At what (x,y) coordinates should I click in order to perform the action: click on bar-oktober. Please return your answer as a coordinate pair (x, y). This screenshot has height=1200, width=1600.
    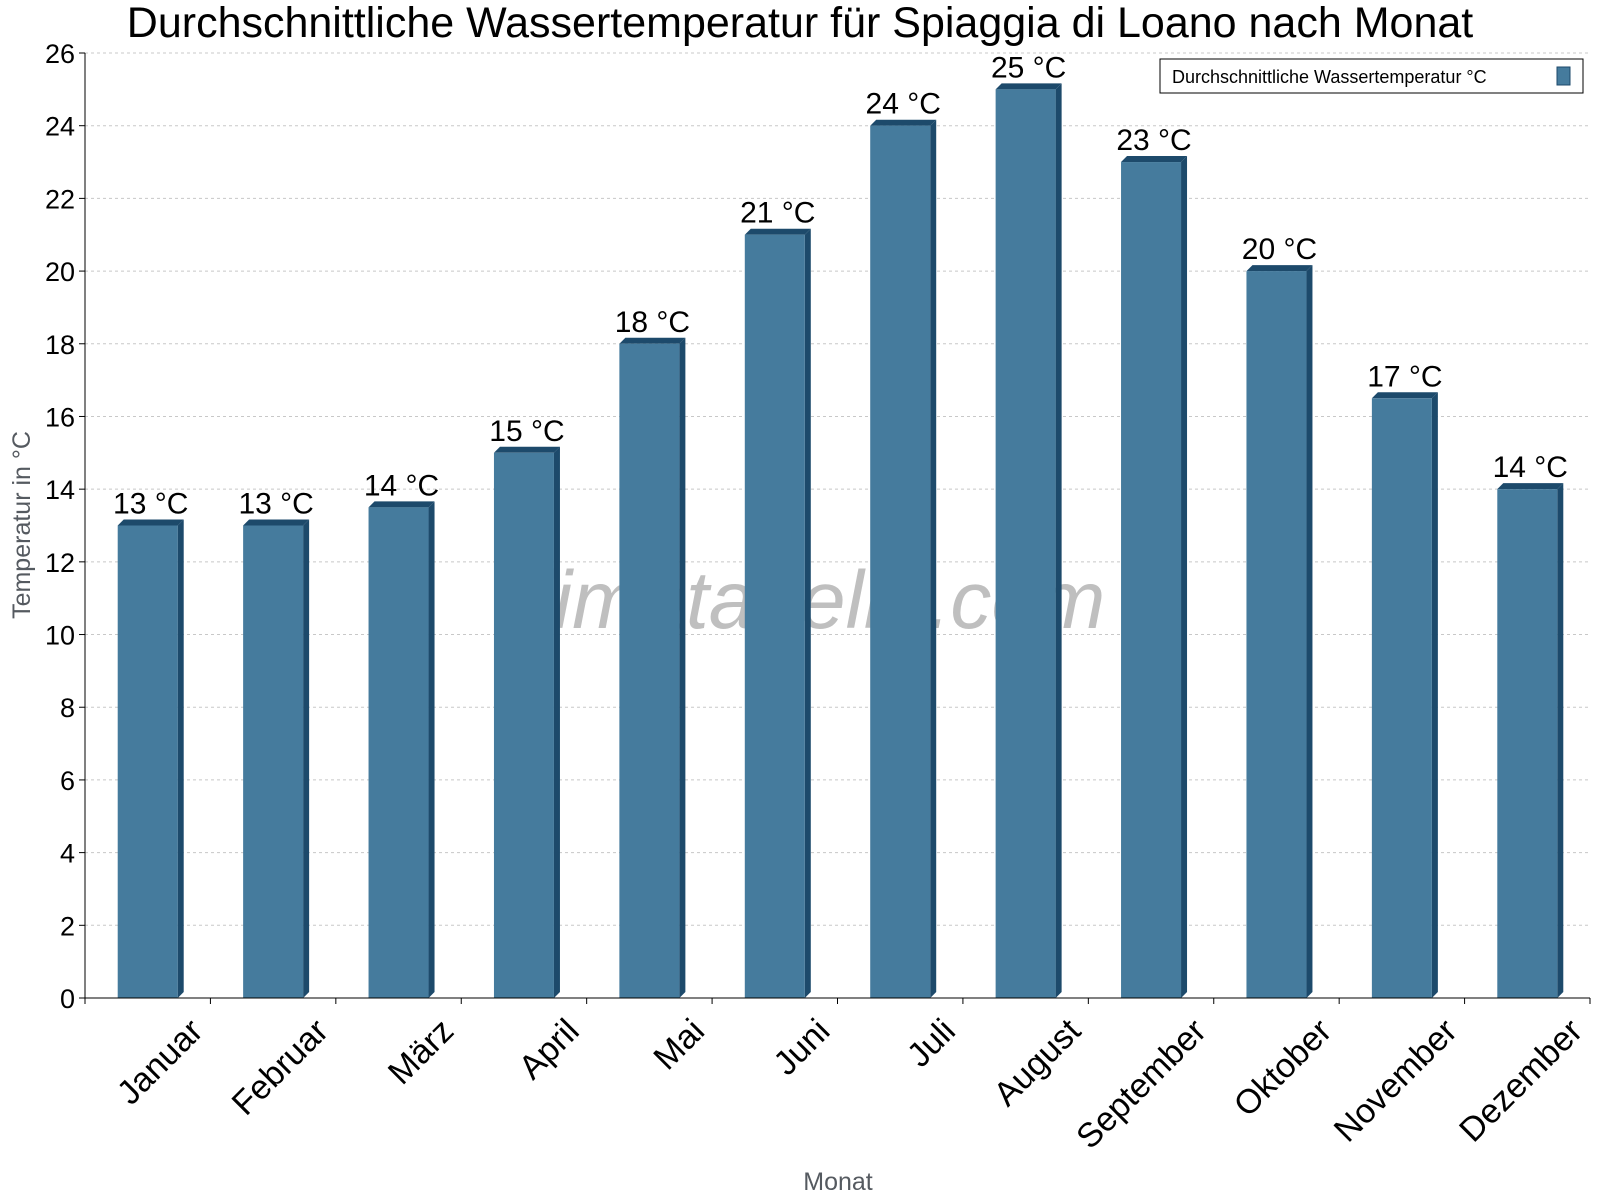
    Looking at the image, I should click on (1279, 632).